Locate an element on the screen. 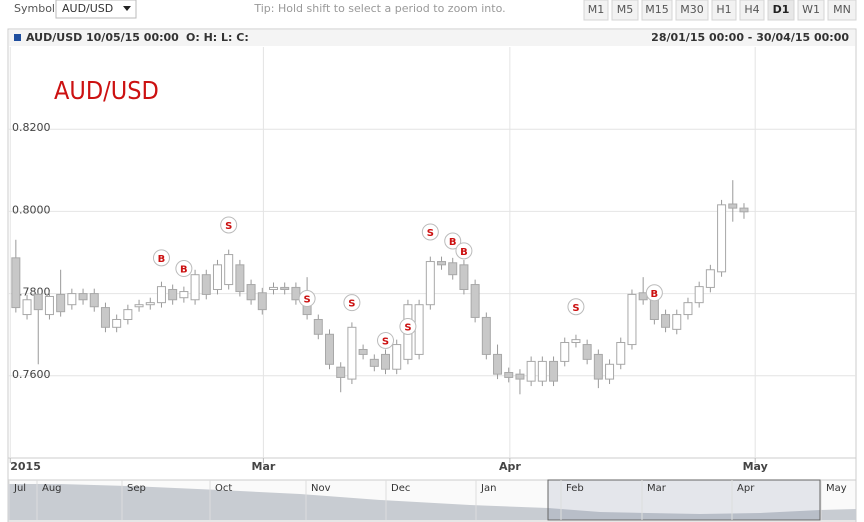  navigator-window is located at coordinates (684, 500).